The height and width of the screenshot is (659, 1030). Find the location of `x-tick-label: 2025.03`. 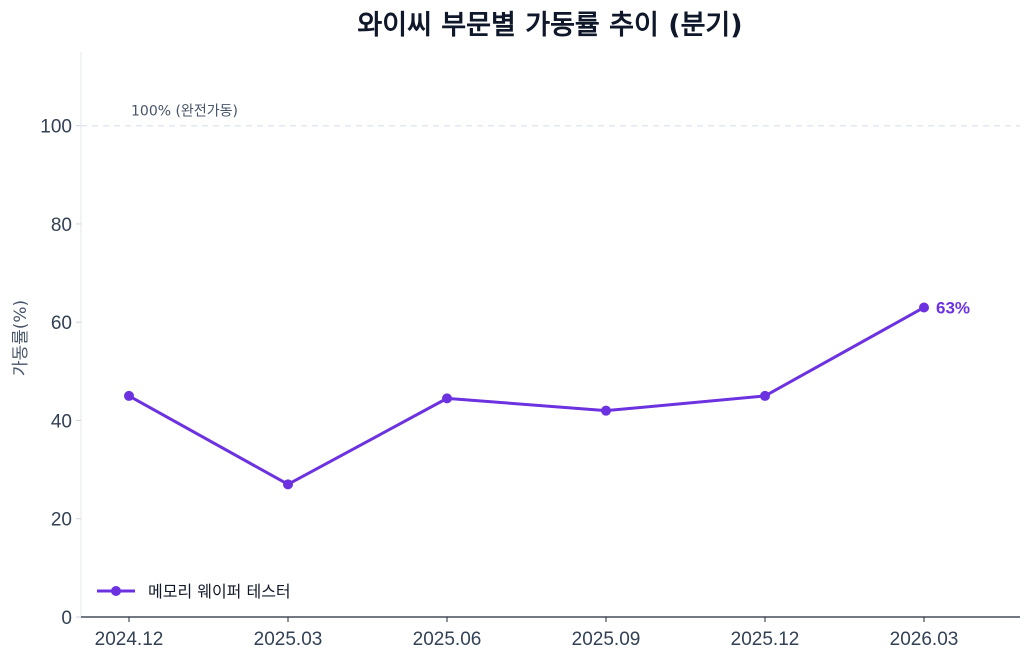

x-tick-label: 2025.03 is located at coordinates (288, 639).